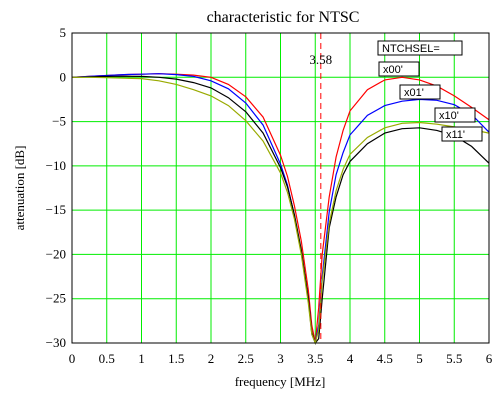 The width and height of the screenshot is (494, 396). I want to click on x-tick-label: 5, so click(419, 358).